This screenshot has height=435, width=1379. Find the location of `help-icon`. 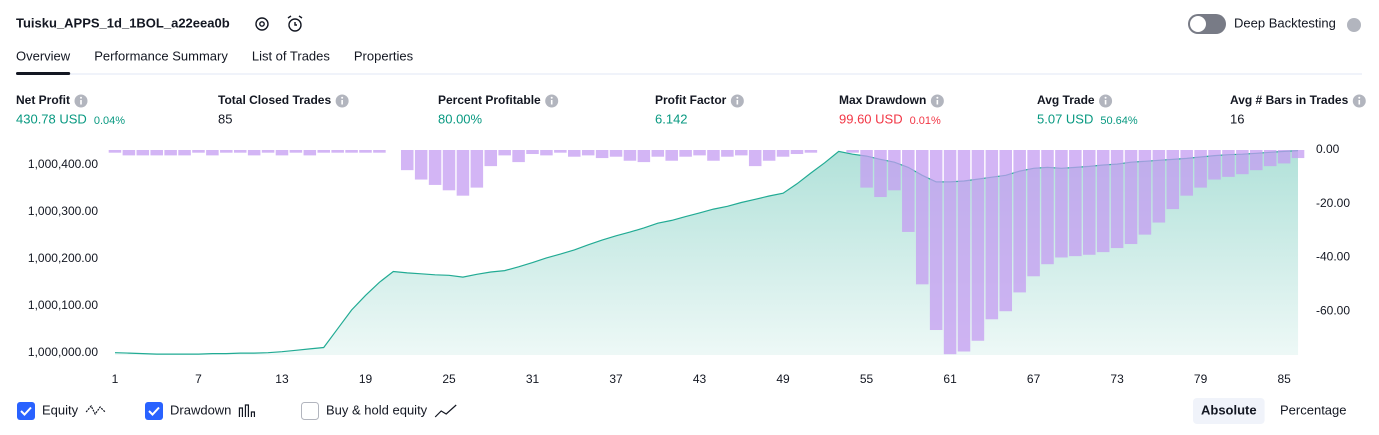

help-icon is located at coordinates (1354, 25).